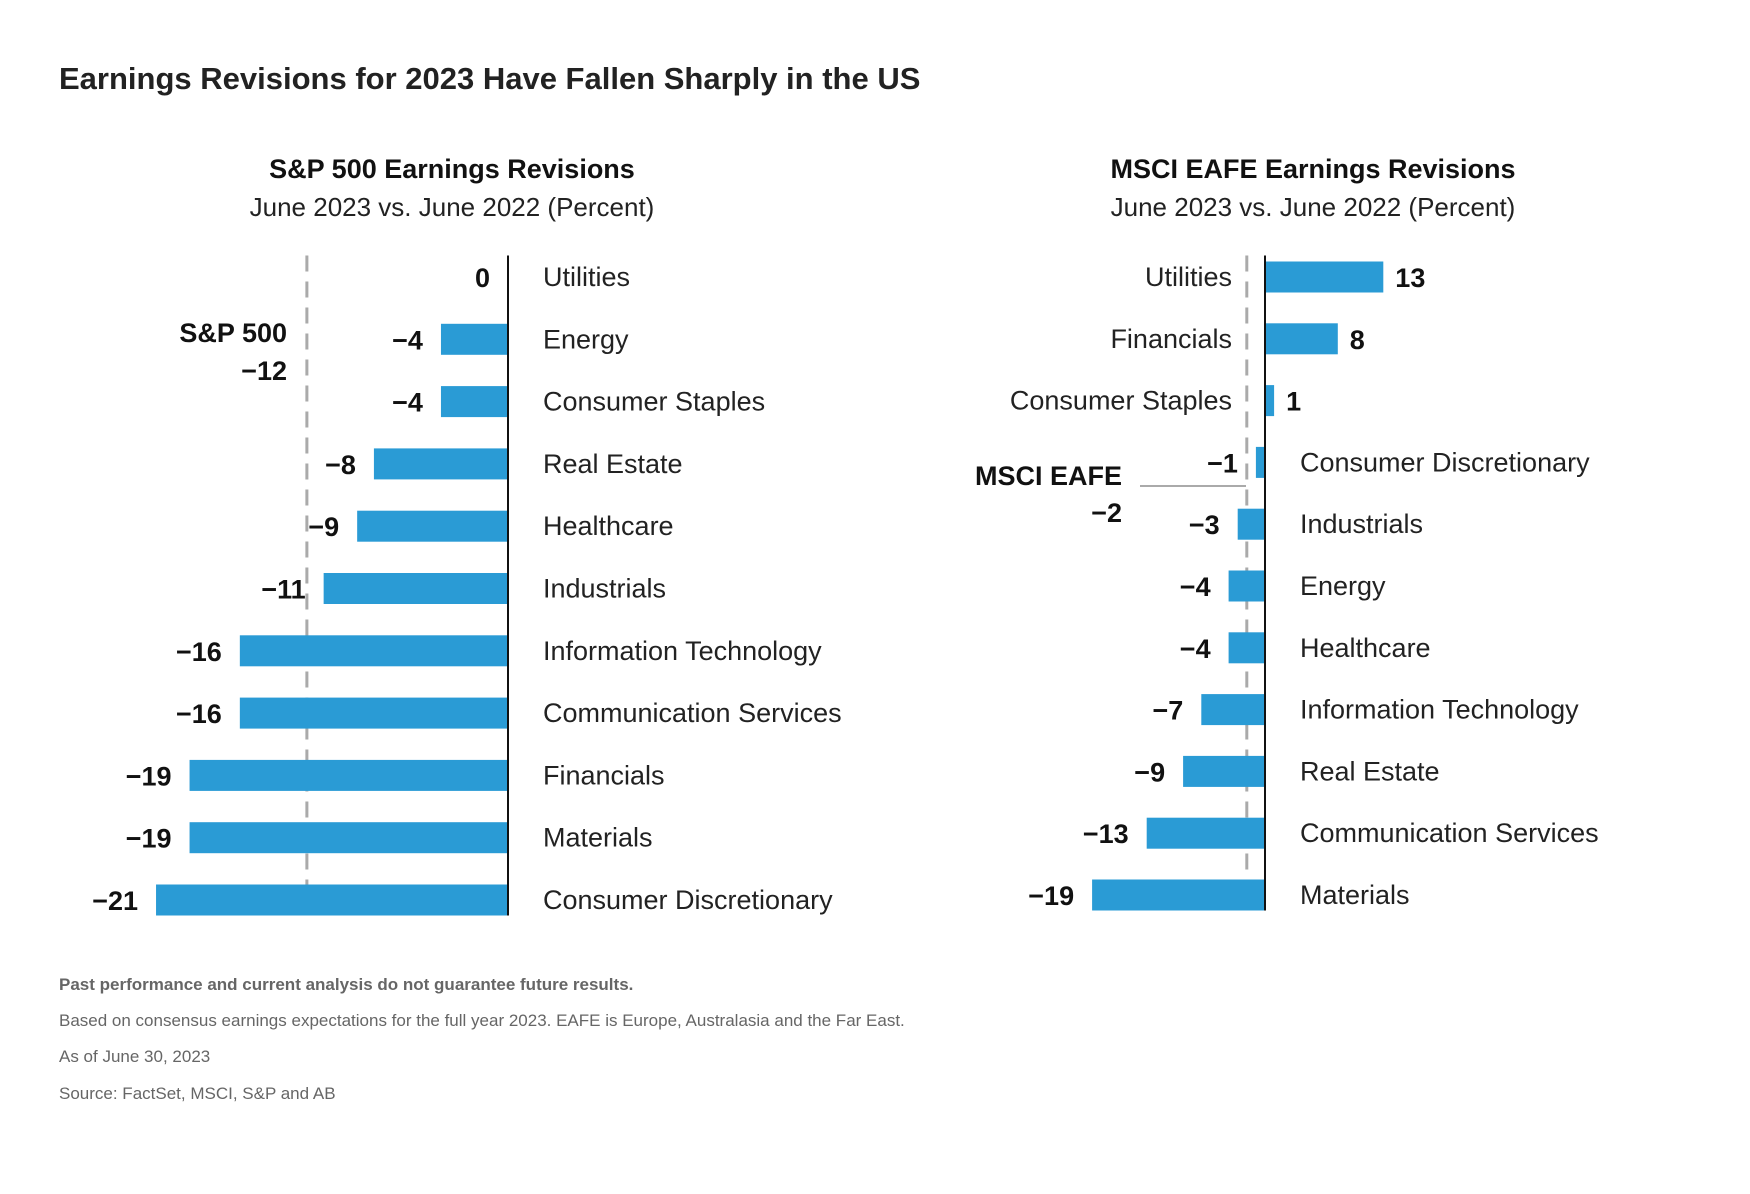 This screenshot has width=1750, height=1194. Describe the element at coordinates (1410, 278) in the screenshot. I see `eafe-value-label: 13` at that location.